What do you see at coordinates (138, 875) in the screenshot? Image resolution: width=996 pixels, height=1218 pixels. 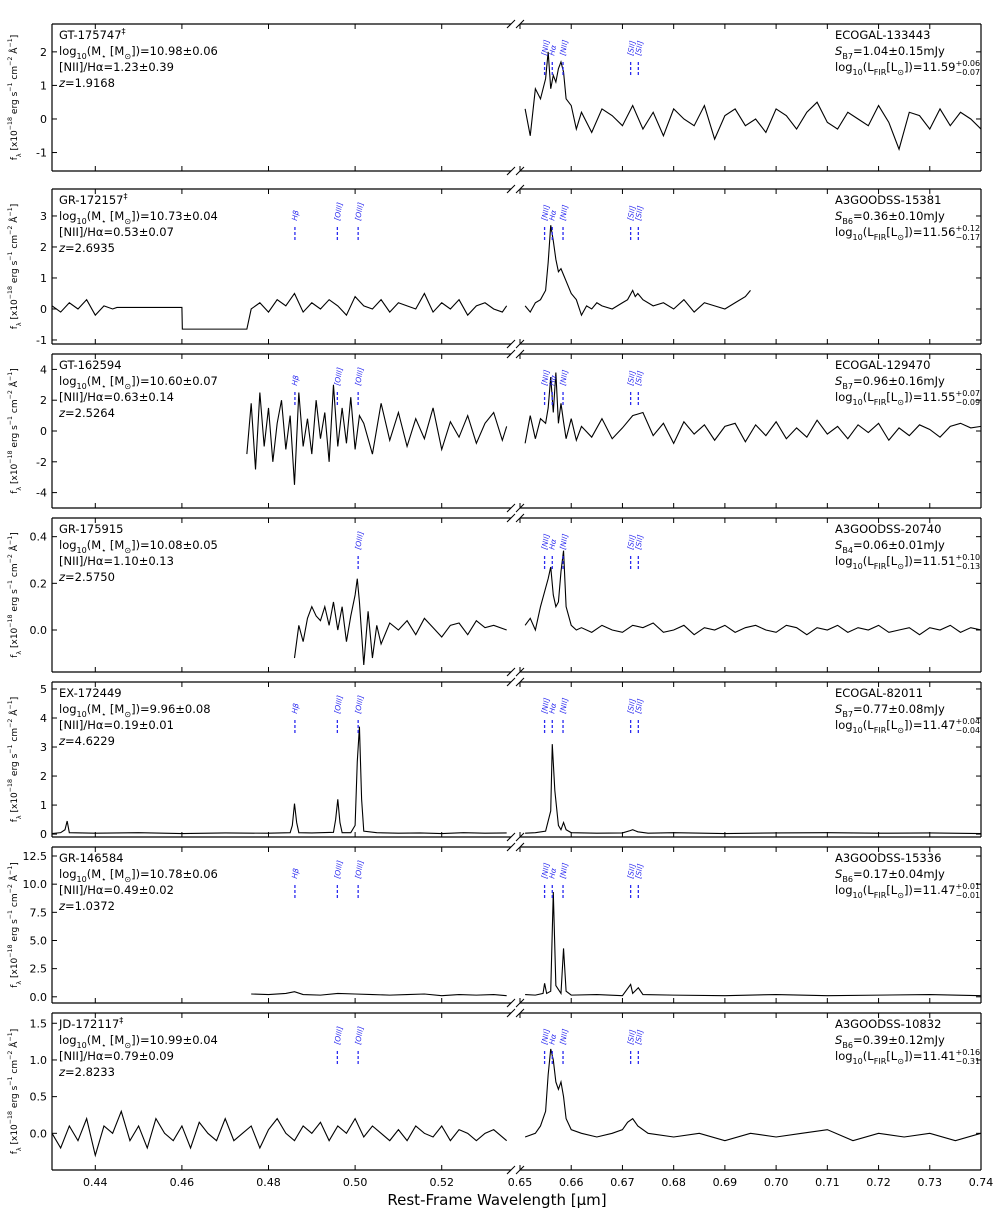 I see `info-left: log10(M⋆ [M⊙])=10.78±0.06` at bounding box center [138, 875].